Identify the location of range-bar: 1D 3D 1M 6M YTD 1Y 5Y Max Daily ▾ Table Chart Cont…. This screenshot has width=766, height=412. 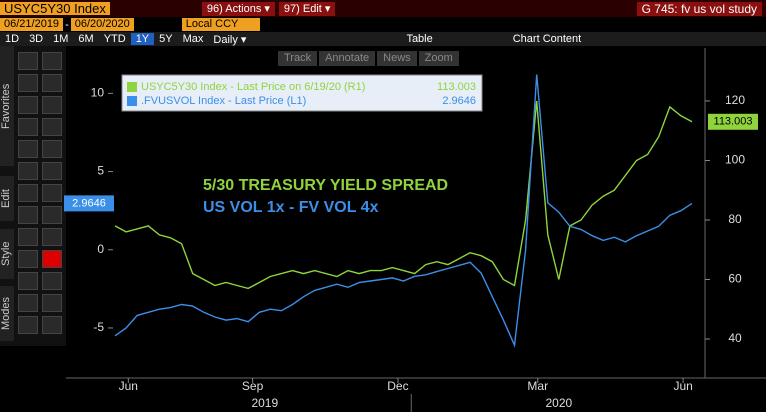
(383, 39).